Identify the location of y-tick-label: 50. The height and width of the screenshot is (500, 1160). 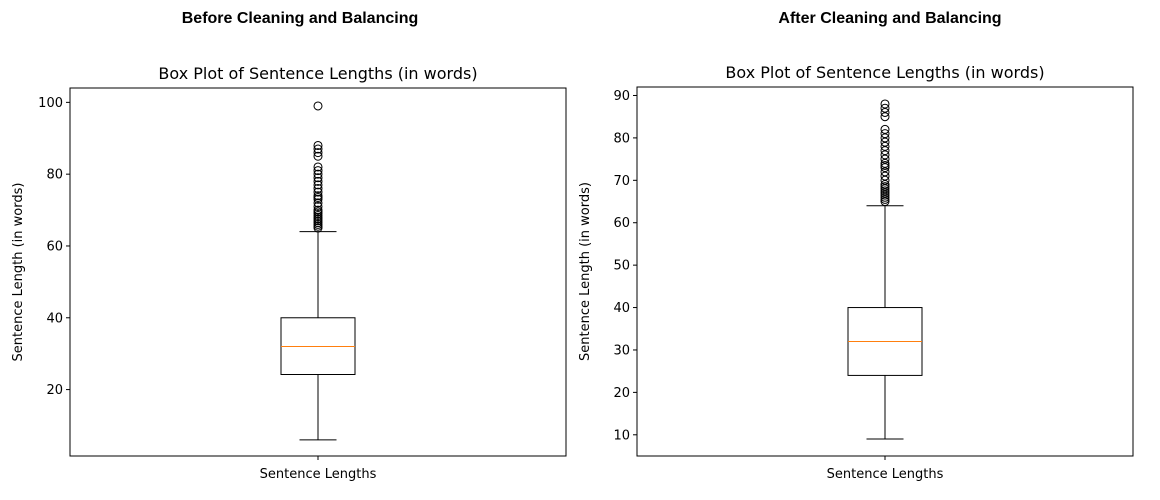
(621, 266).